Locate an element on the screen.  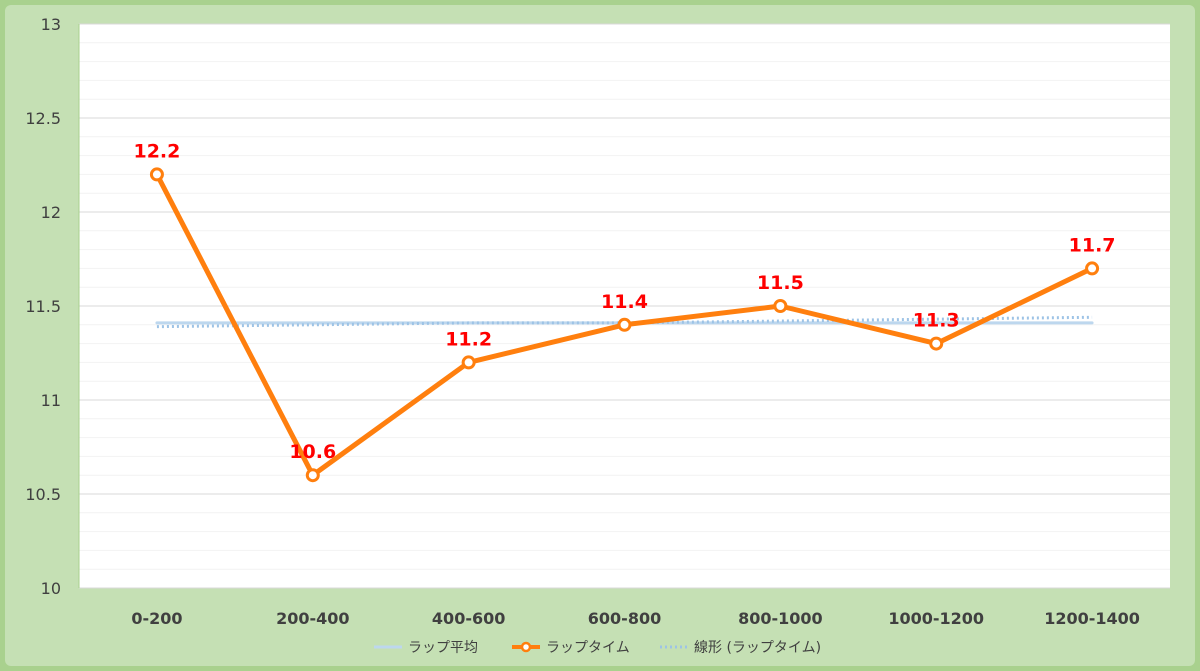
data-label: 12.2 is located at coordinates (156, 151).